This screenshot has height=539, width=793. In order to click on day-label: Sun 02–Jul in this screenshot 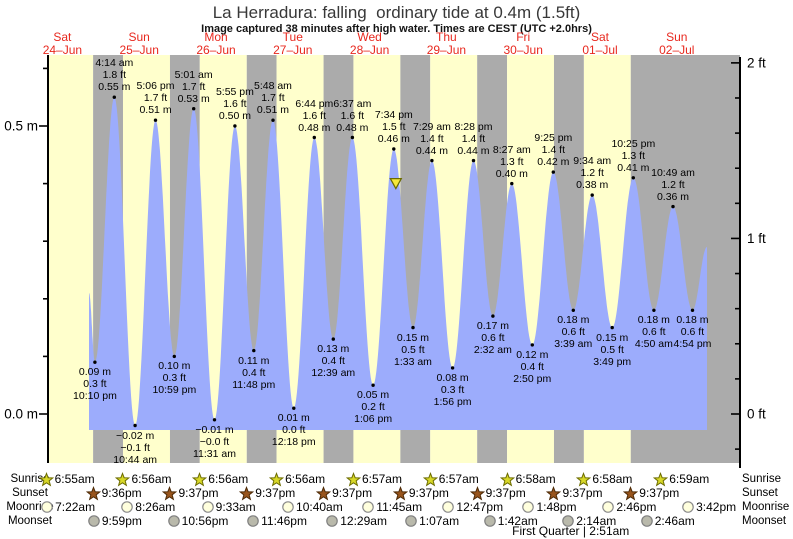, I will do `click(677, 43)`.